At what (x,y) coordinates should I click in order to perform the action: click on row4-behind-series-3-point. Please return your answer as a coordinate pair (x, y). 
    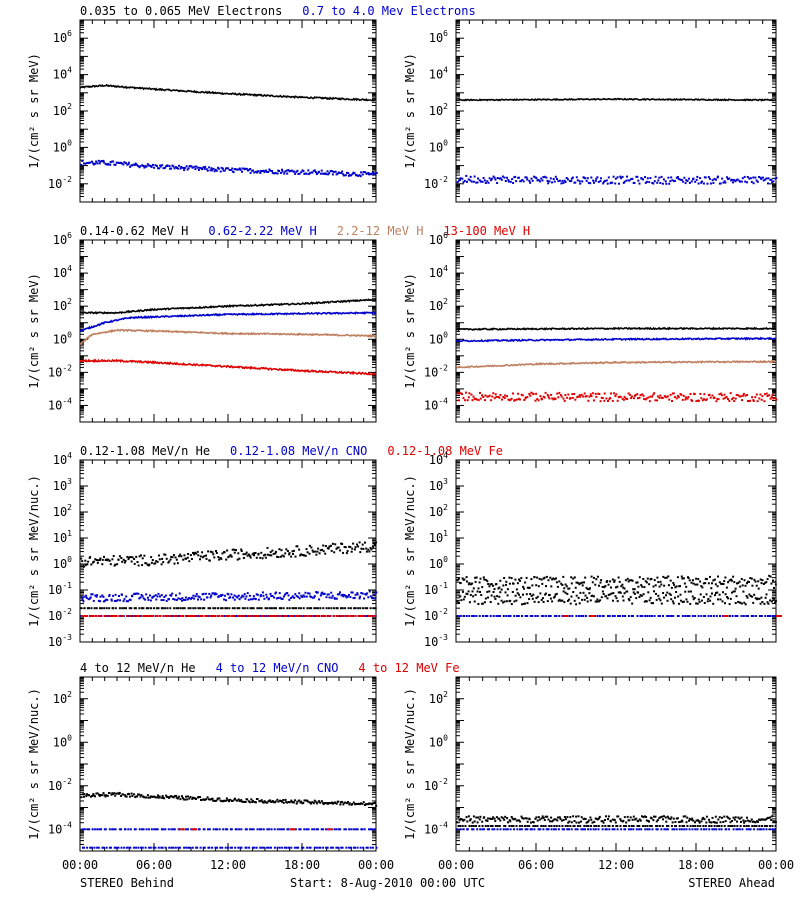
    Looking at the image, I should click on (179, 829).